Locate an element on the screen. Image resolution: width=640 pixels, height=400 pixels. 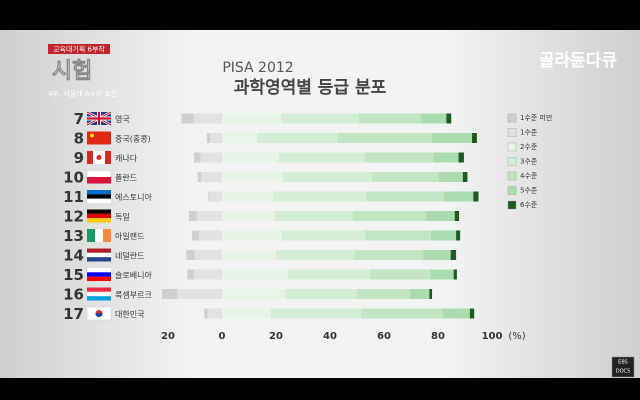
country-label: 에스토니아 is located at coordinates (133, 197).